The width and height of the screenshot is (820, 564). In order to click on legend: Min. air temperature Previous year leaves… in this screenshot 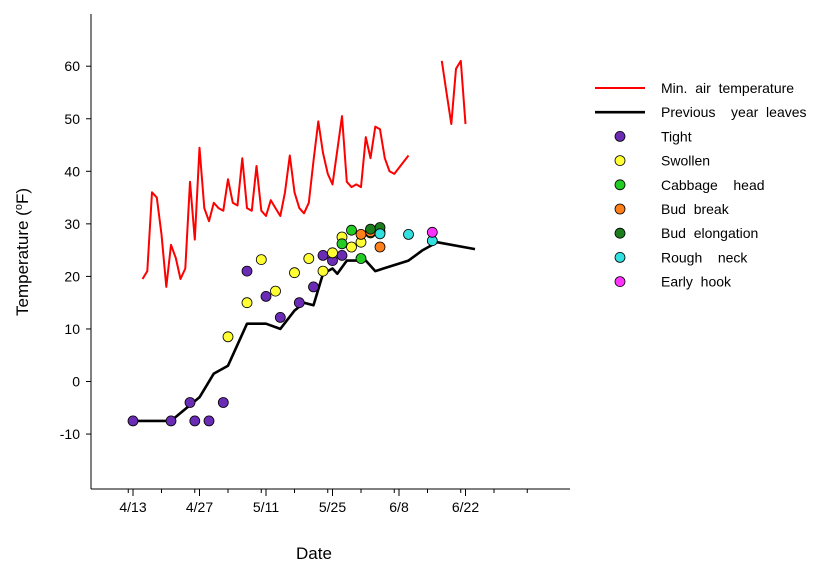, I will do `click(701, 185)`.